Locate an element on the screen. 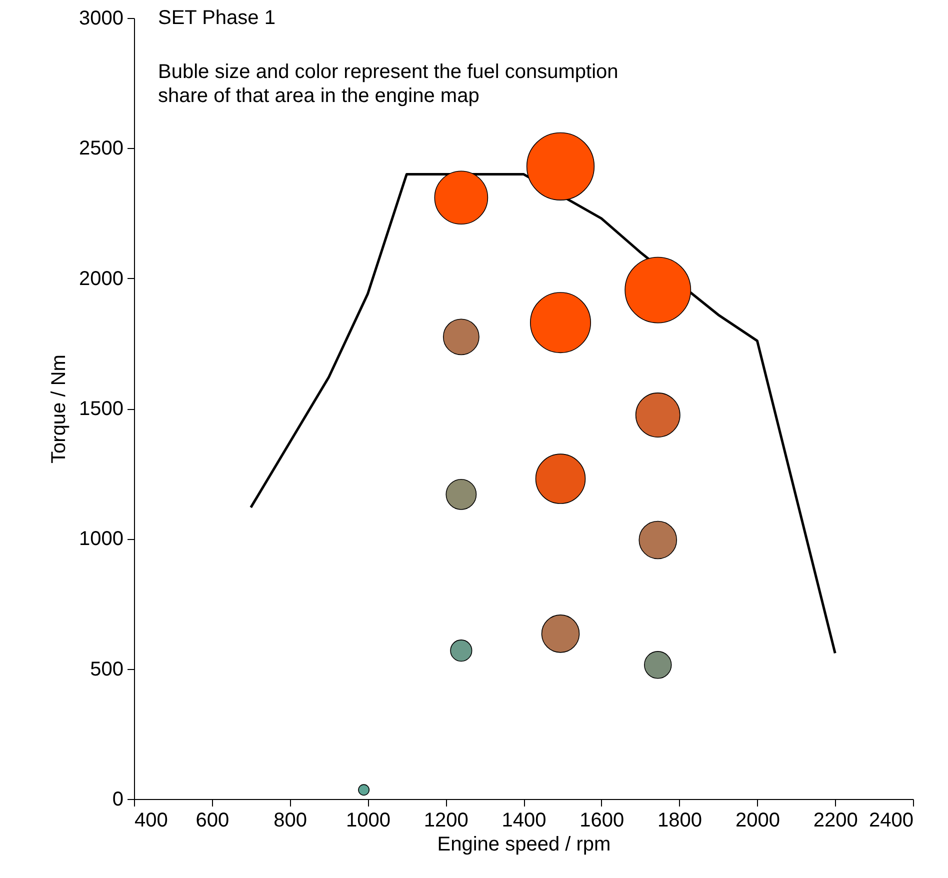 This screenshot has height=878, width=948. x-tick-label: 2400 is located at coordinates (891, 821).